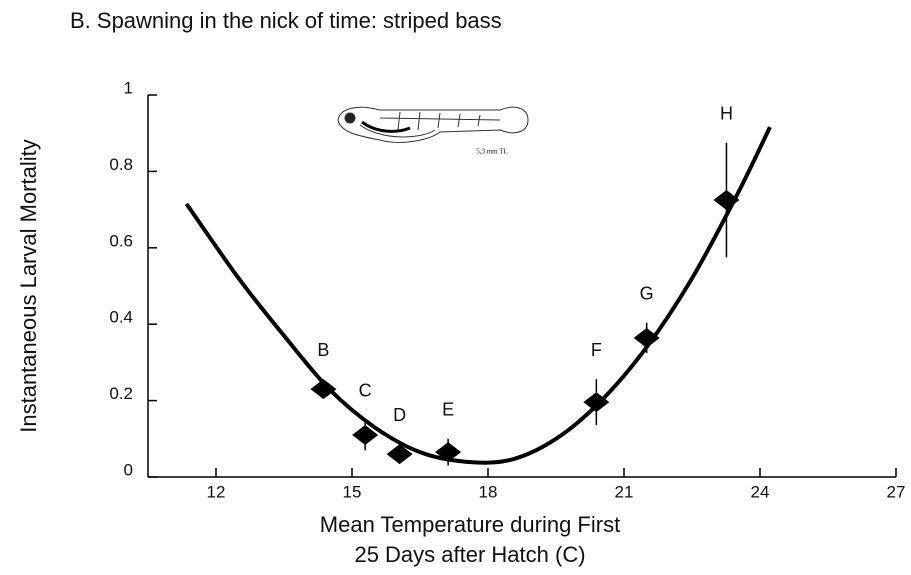  Describe the element at coordinates (726, 114) in the screenshot. I see `point-label: H` at that location.